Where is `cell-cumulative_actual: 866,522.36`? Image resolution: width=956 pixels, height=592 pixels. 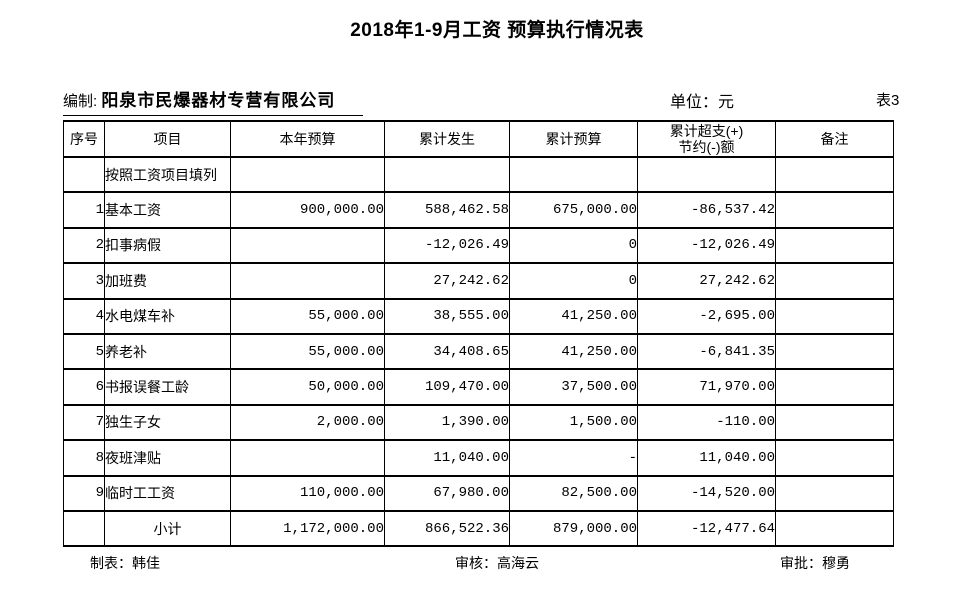 cell-cumulative_actual: 866,522.36 is located at coordinates (447, 528).